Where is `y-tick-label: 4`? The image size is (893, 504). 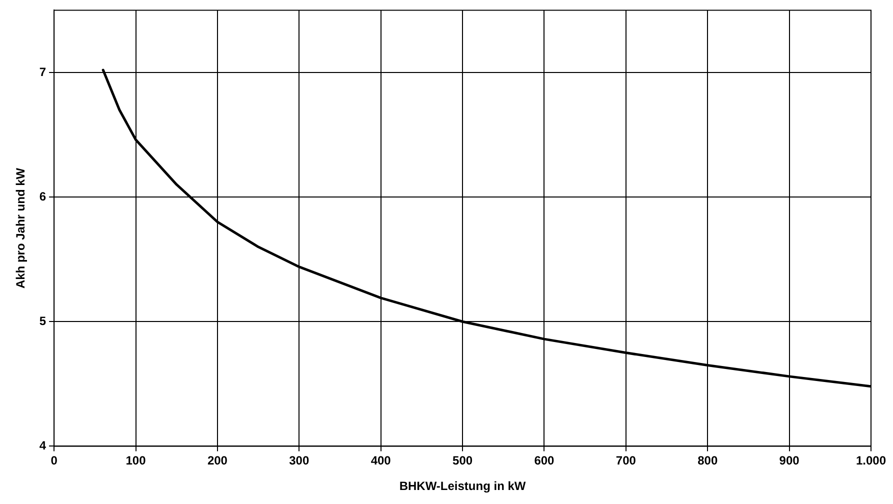 y-tick-label: 4 is located at coordinates (42, 445).